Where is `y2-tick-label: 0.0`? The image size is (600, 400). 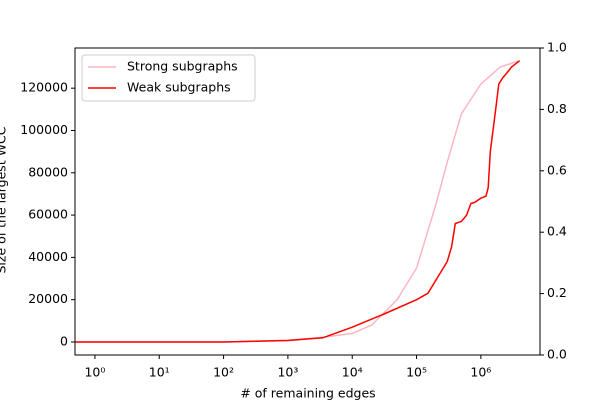
y2-tick-label: 0.0 is located at coordinates (557, 354).